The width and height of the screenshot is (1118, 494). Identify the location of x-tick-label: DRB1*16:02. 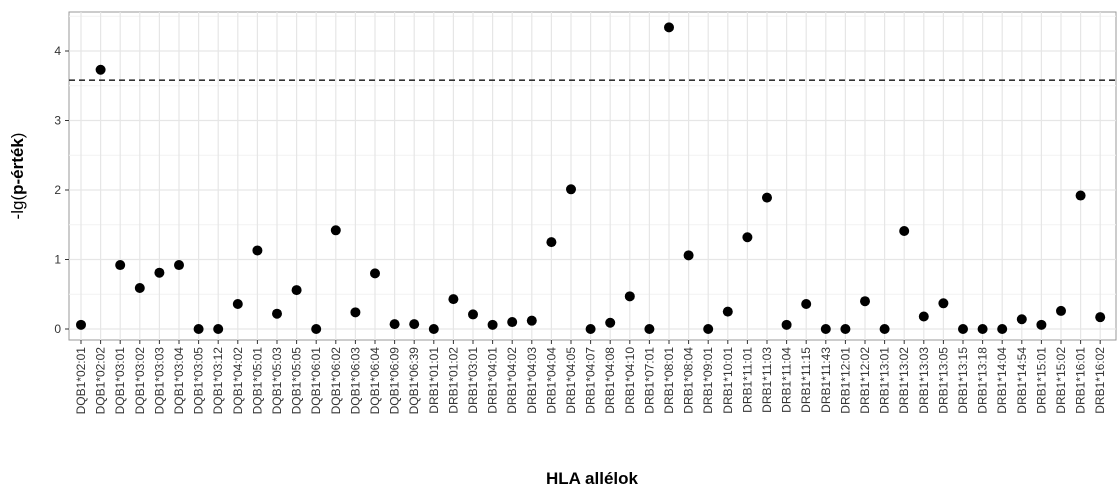
(1100, 380).